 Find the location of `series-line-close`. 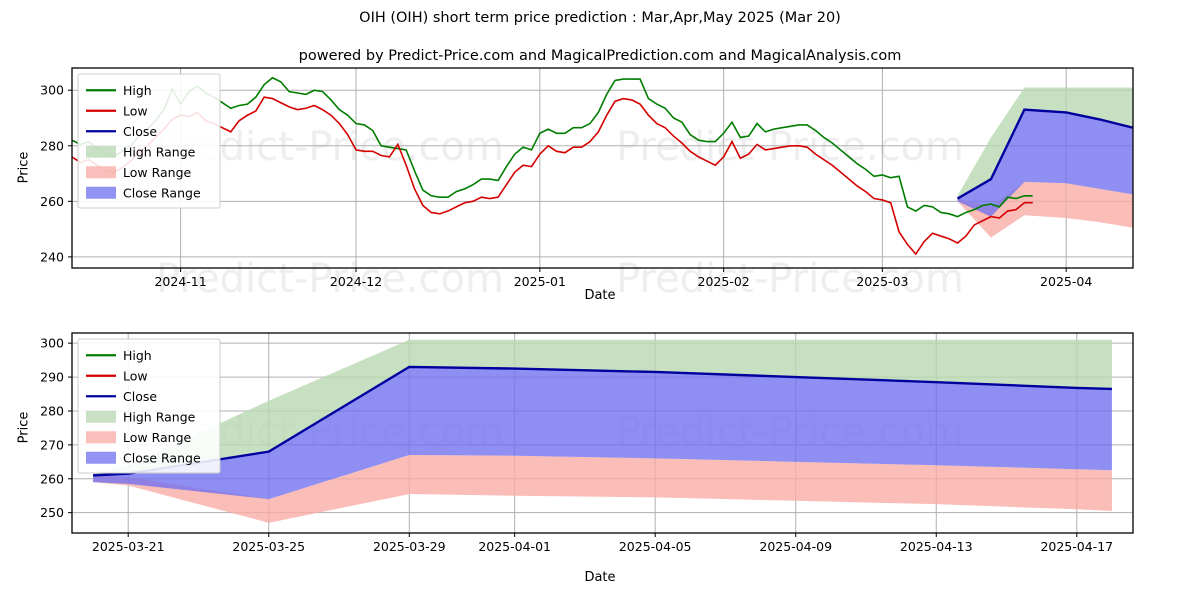

series-line-close is located at coordinates (1044, 154).